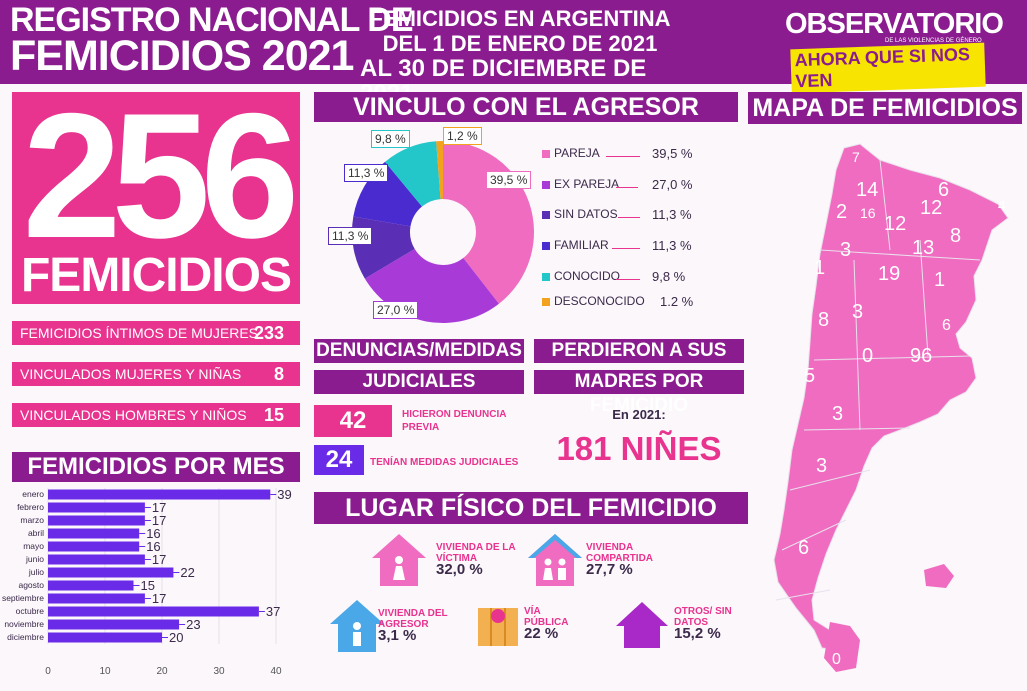 The height and width of the screenshot is (691, 1027). What do you see at coordinates (34, 559) in the screenshot?
I see `month-label: junio` at bounding box center [34, 559].